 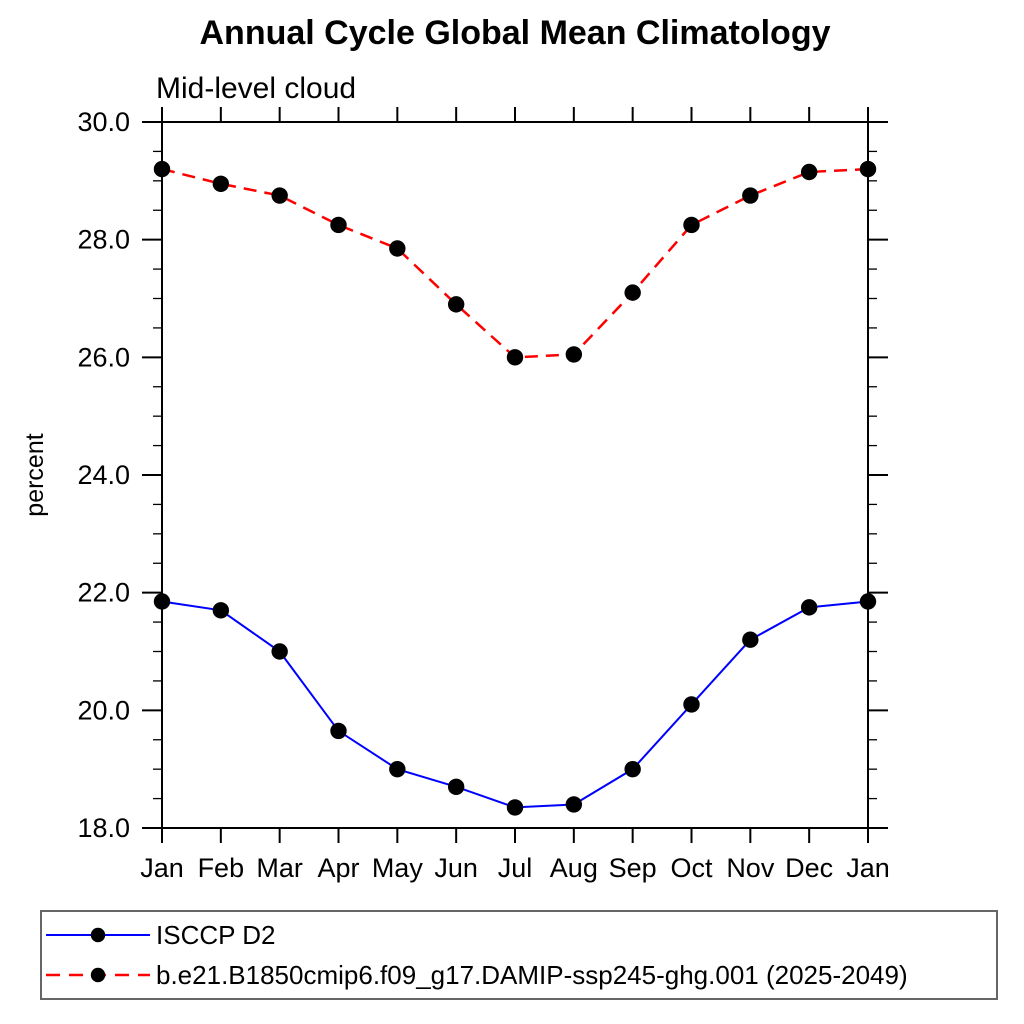 I want to click on legend-label: ISCCP D2, so click(x=216, y=934).